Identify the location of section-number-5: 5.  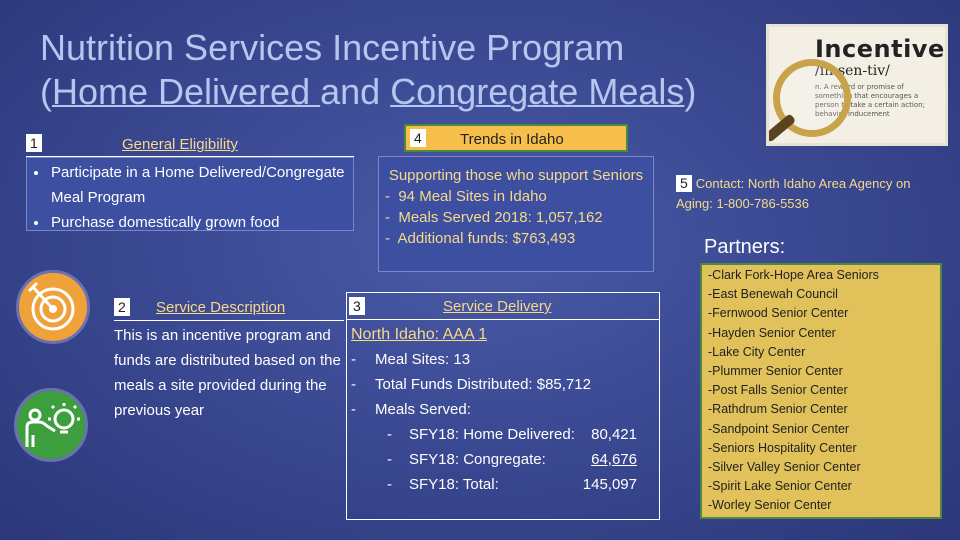
(684, 183).